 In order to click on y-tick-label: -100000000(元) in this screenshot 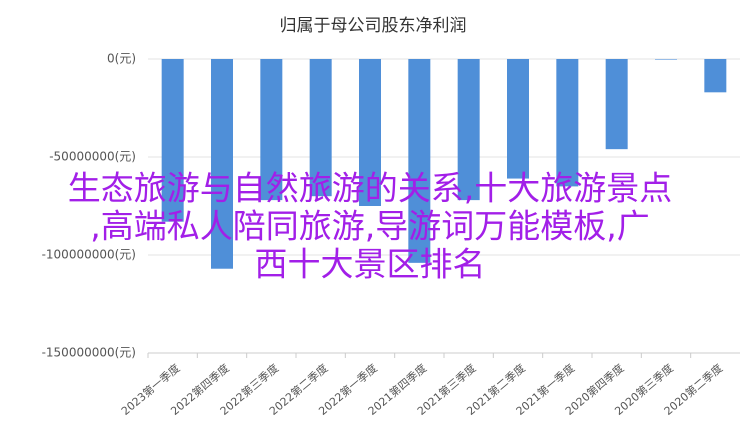, I will do `click(89, 255)`.